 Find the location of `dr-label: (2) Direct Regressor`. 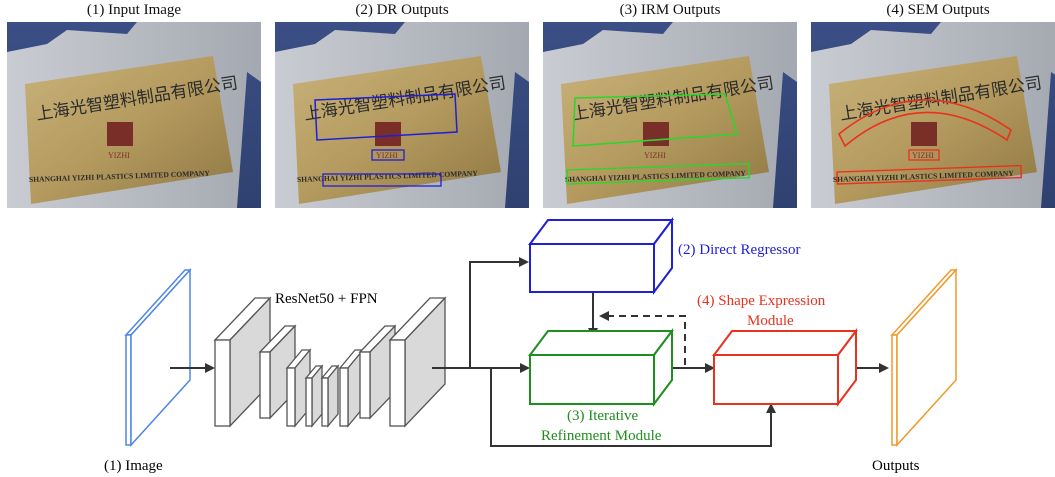

dr-label: (2) Direct Regressor is located at coordinates (739, 250).